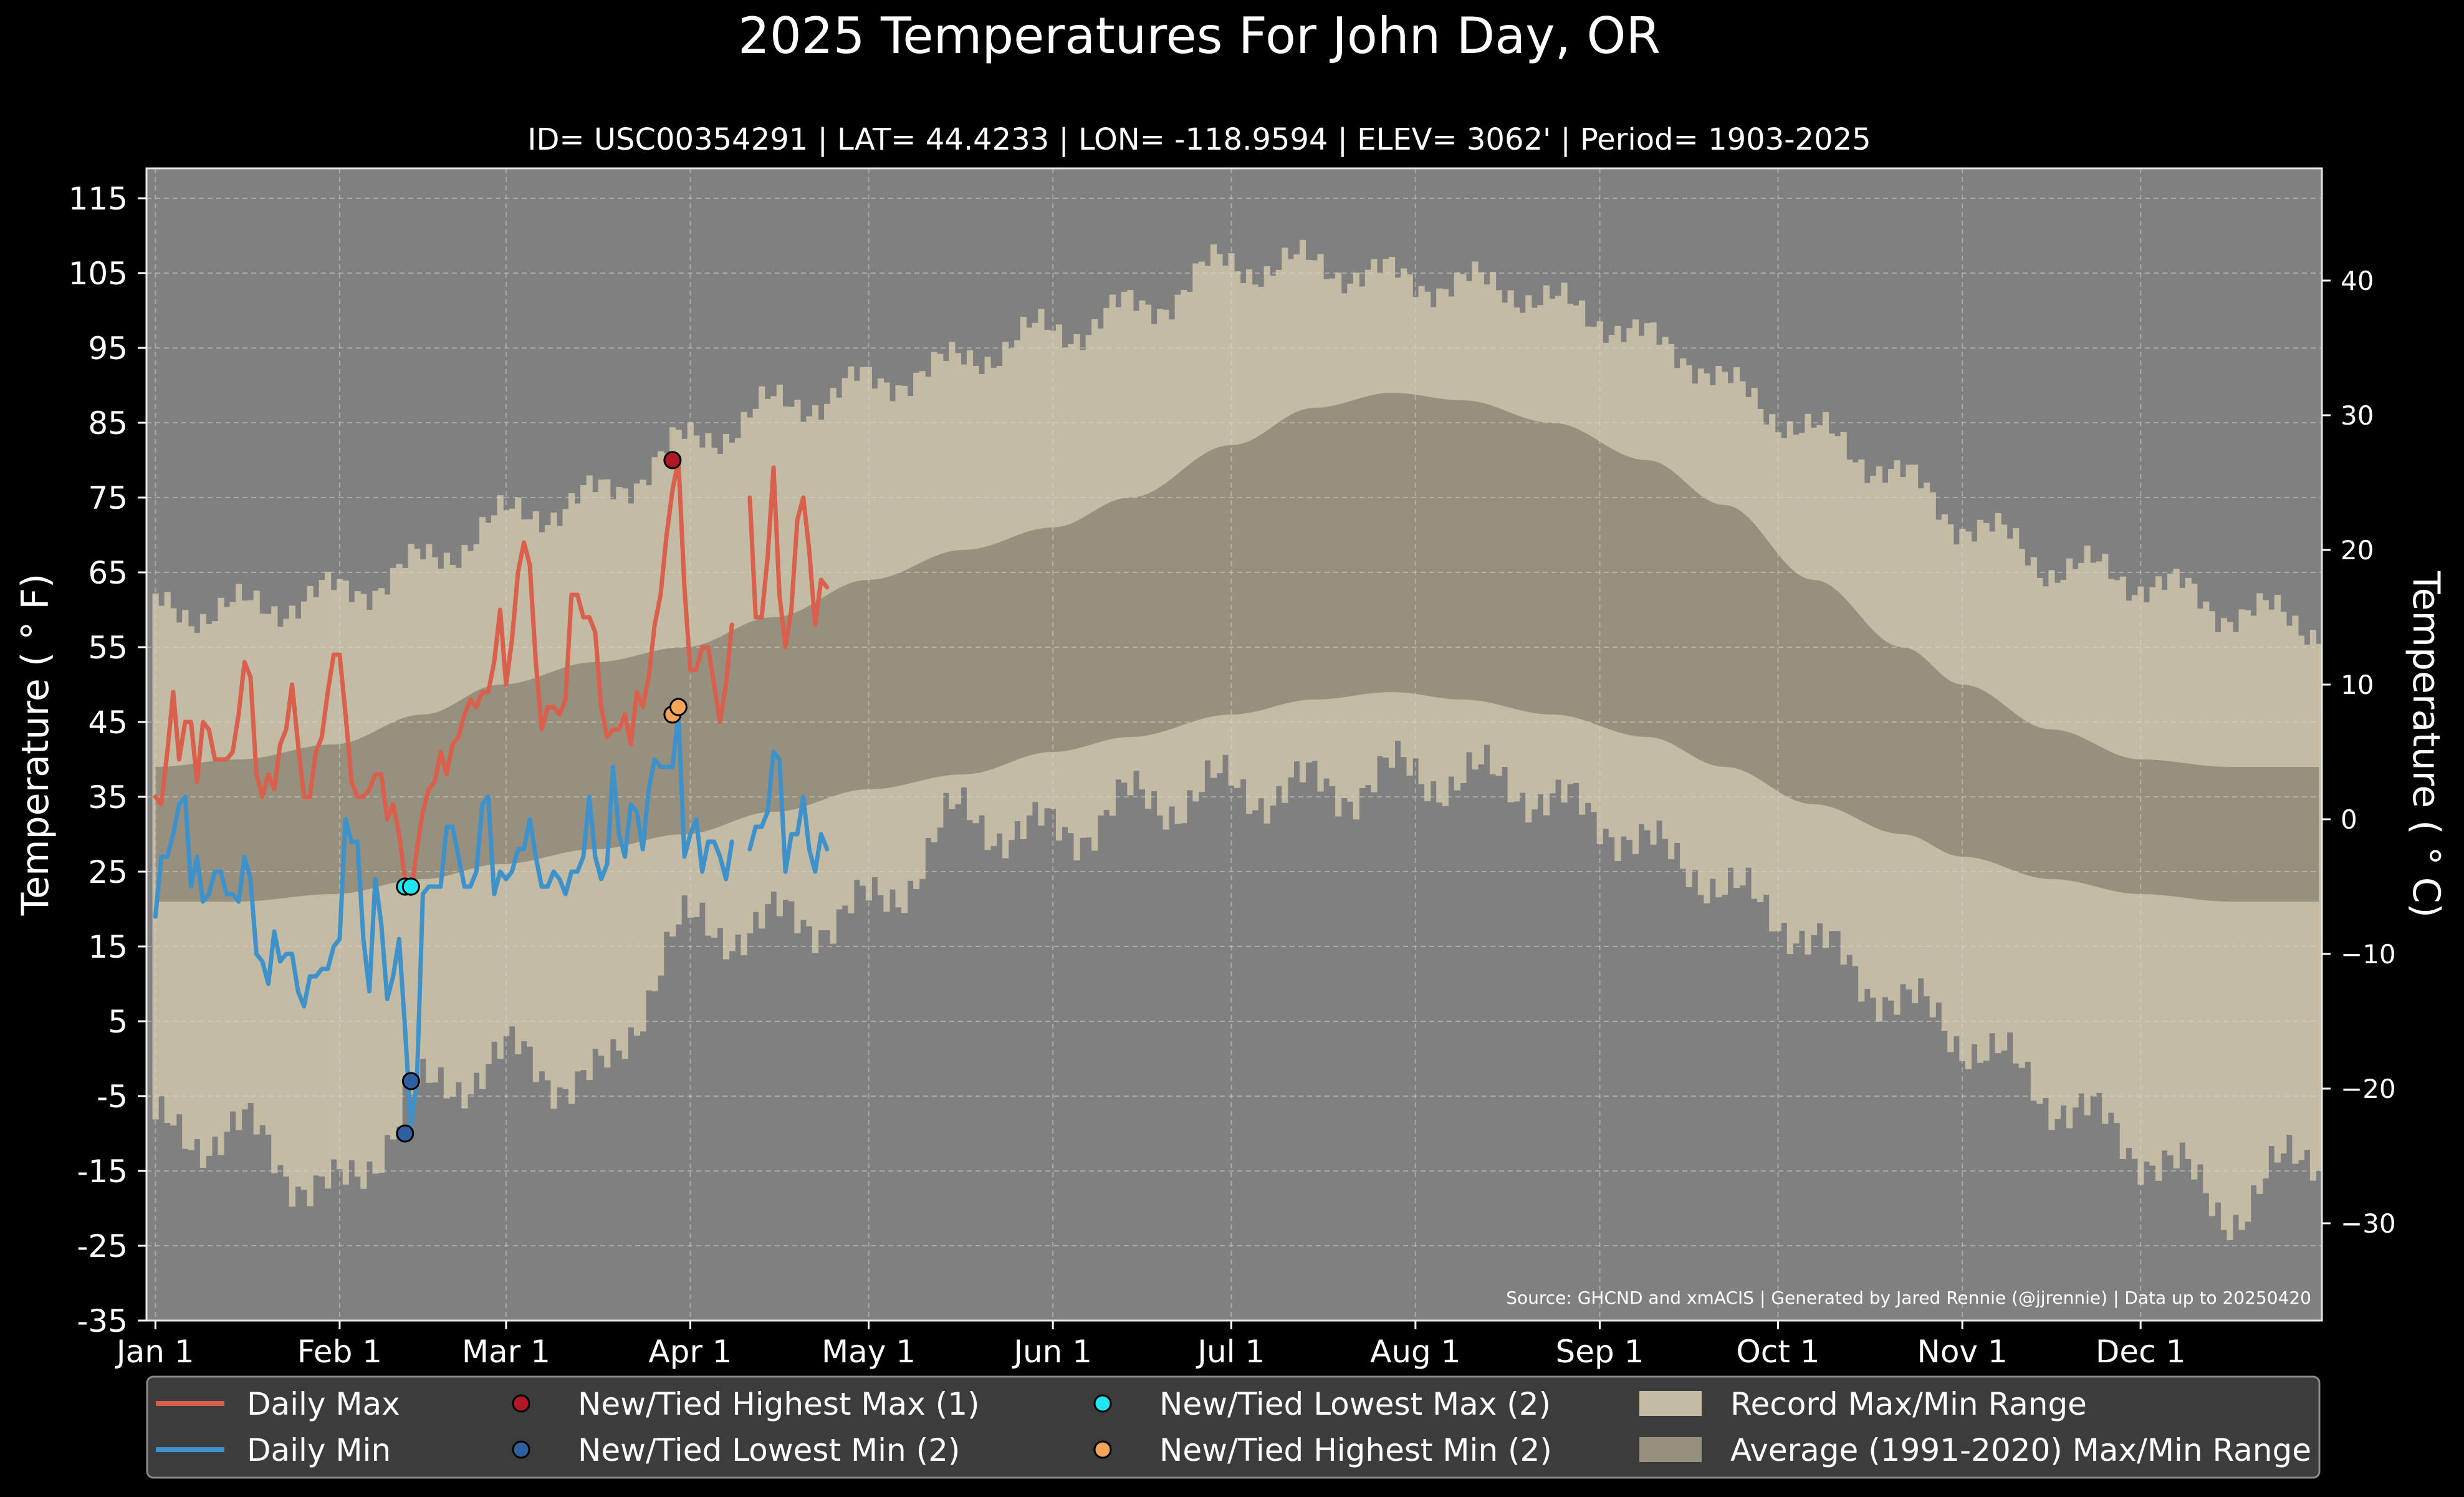  I want to click on y-tick-label-left: -35, so click(102, 1321).